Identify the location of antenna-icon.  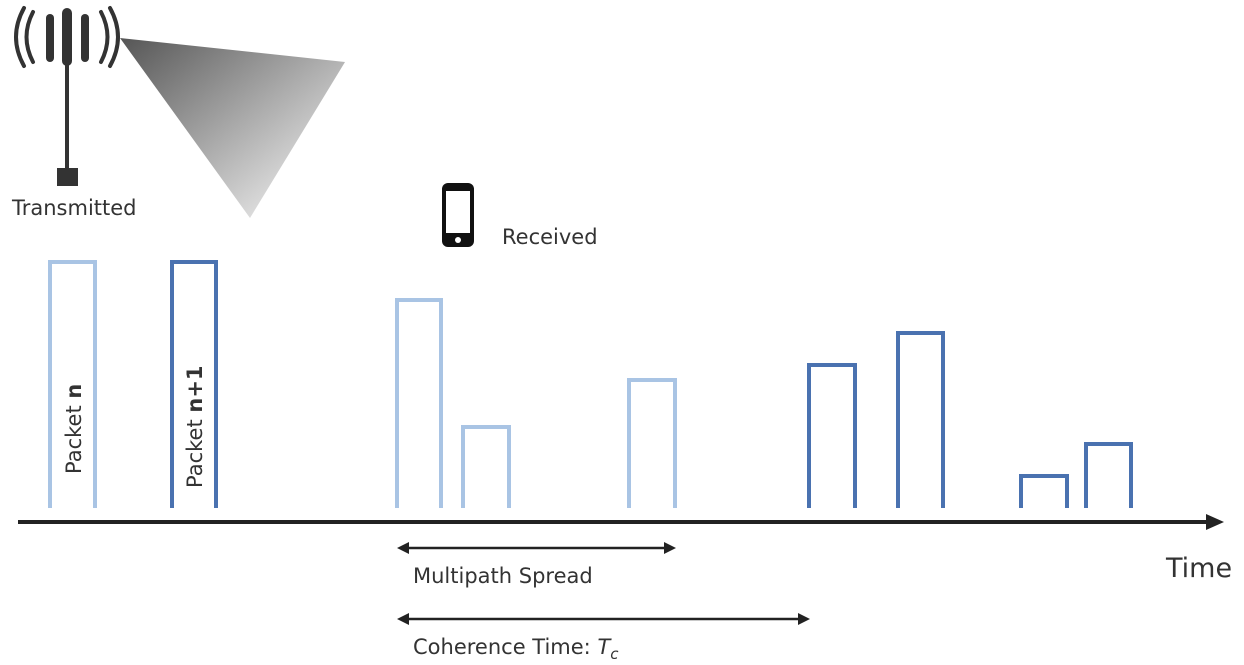
(67, 96).